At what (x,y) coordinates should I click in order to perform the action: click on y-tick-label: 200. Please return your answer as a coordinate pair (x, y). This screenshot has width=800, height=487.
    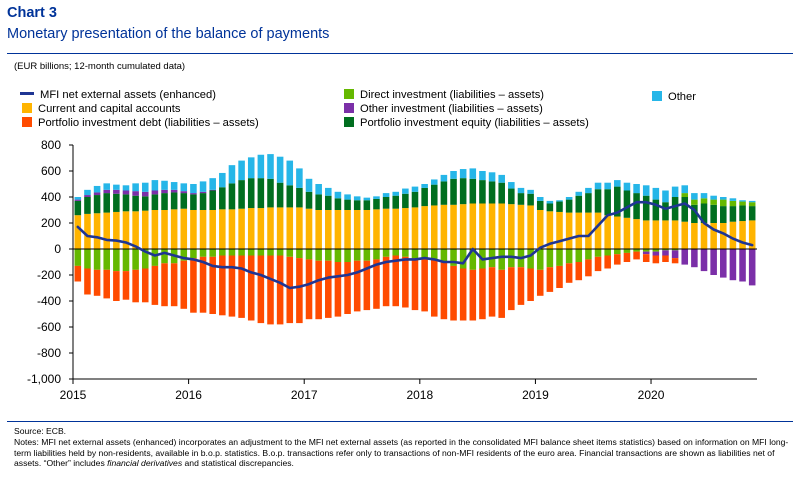
    Looking at the image, I should click on (51, 223).